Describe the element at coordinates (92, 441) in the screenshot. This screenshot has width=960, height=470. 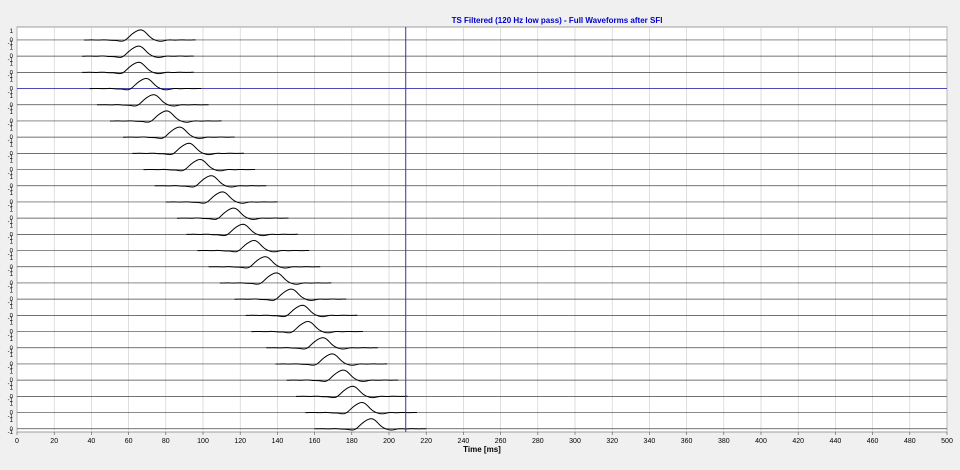
I see `x-tick-label: 40` at that location.